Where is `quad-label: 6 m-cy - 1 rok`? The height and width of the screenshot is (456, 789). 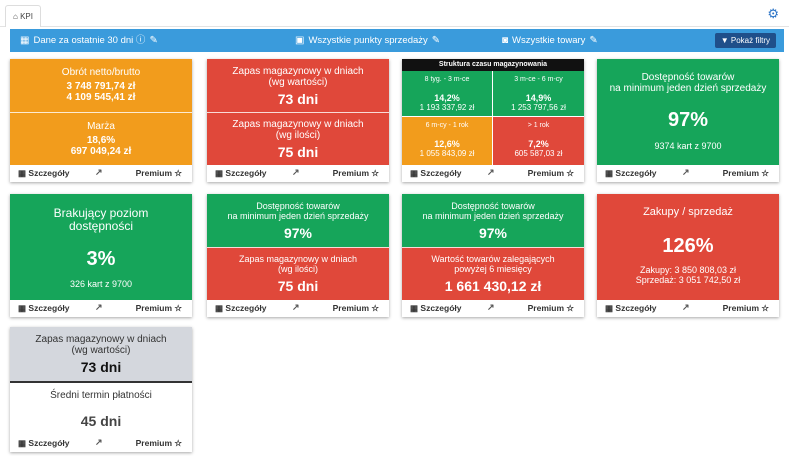
quad-label: 6 m-cy - 1 rok is located at coordinates (447, 125).